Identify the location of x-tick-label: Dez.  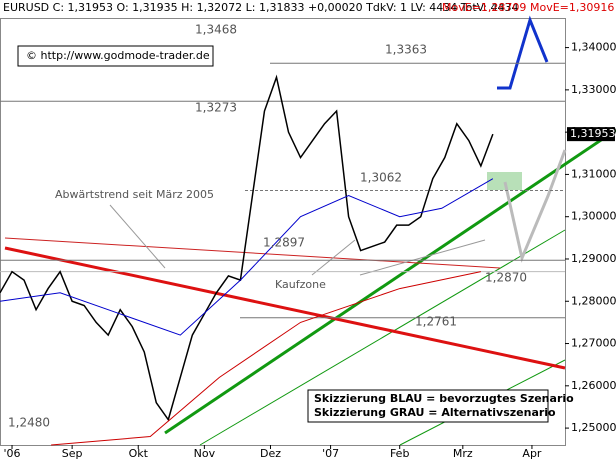
(270, 453).